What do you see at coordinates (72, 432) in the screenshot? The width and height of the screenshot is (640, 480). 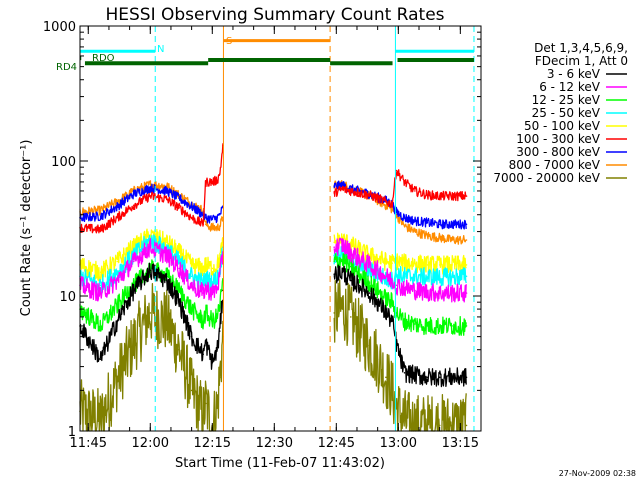 I see `y-tick-label-1: 1` at bounding box center [72, 432].